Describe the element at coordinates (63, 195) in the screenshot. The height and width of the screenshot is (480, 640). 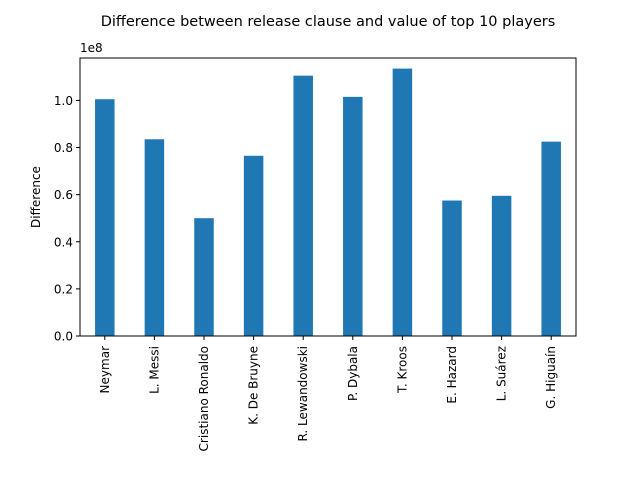
I see `y-tick-label: 0.6` at that location.